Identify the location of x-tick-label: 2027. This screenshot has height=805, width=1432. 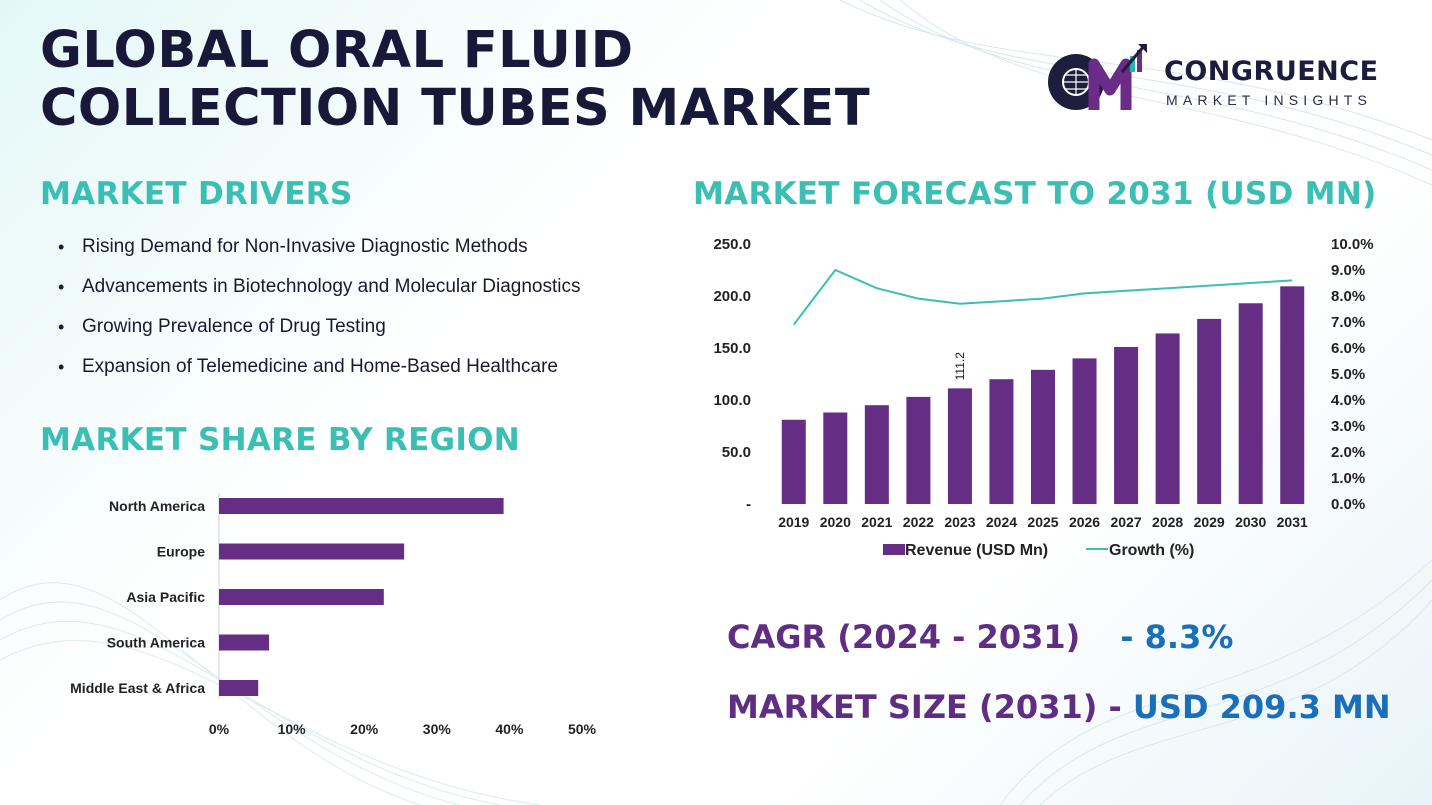
(1125, 522).